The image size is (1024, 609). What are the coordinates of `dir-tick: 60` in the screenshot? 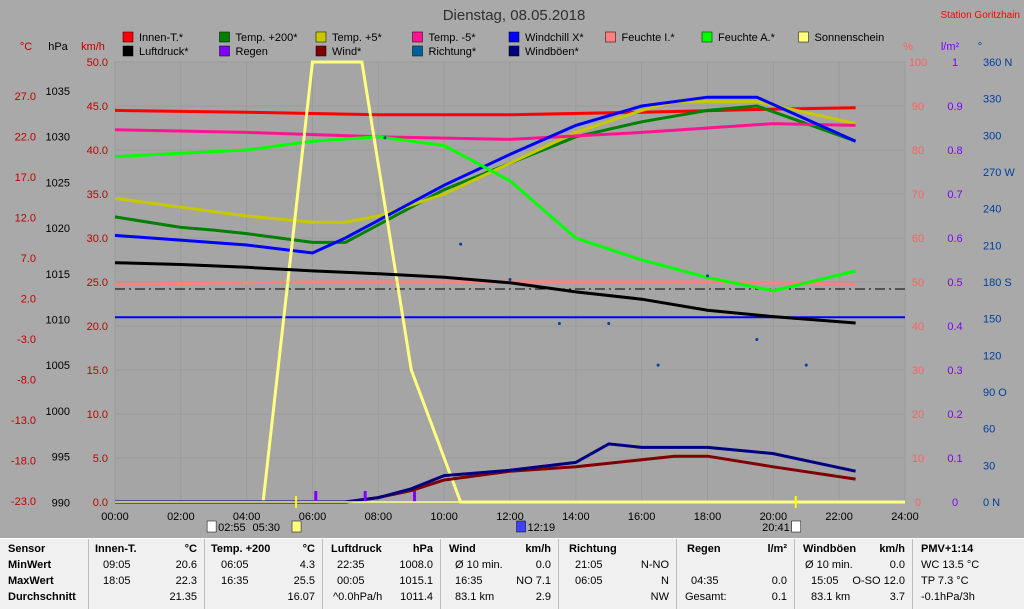 It's located at (989, 430).